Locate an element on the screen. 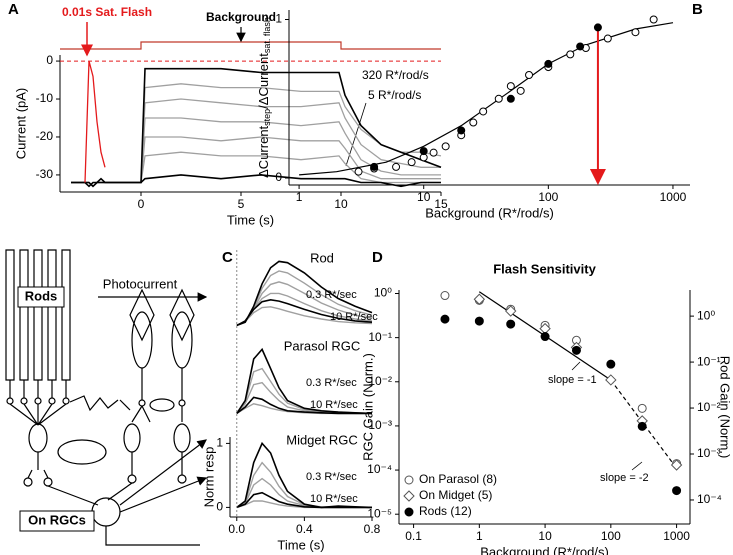 The width and height of the screenshot is (733, 555). annotation: slope = -1 is located at coordinates (572, 380).